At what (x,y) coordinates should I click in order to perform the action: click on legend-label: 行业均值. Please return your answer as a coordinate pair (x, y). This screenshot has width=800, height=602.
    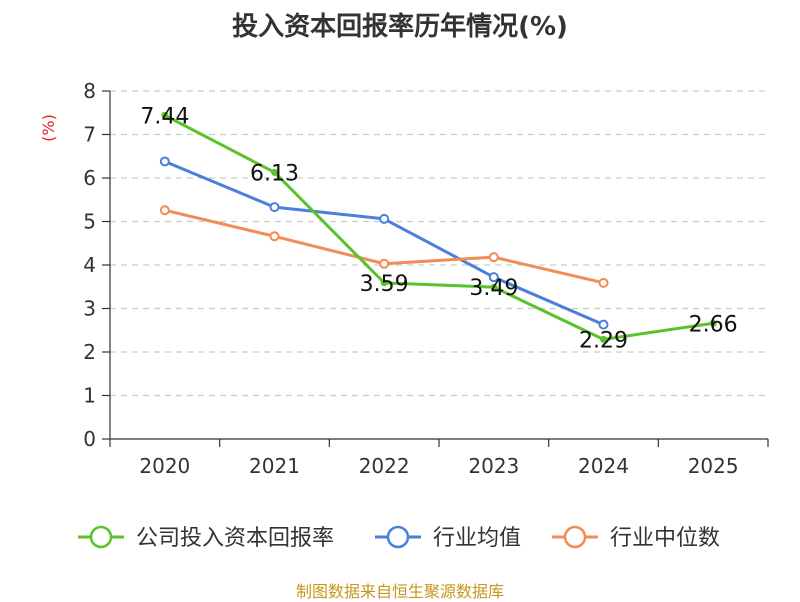
    Looking at the image, I should click on (477, 538).